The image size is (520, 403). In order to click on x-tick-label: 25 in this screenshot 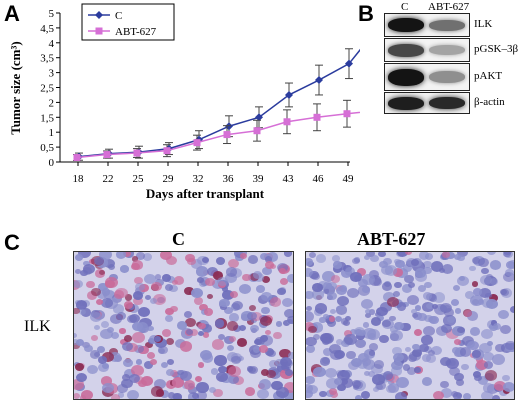, I will do `click(139, 179)`.